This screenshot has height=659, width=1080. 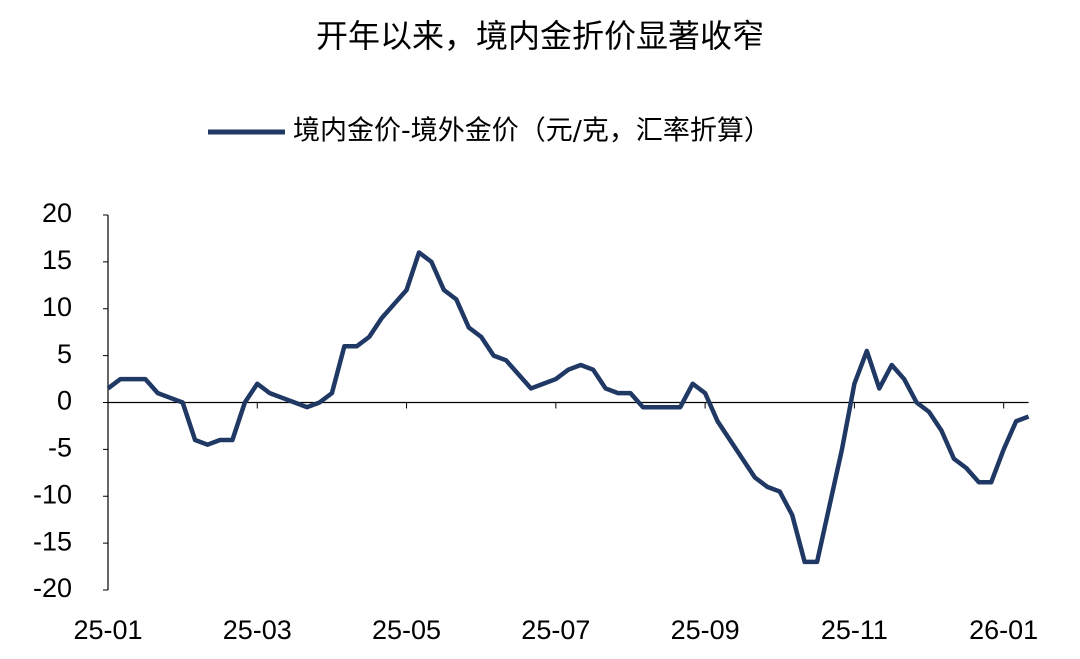 What do you see at coordinates (60, 448) in the screenshot?
I see `y-tick-label: -5` at bounding box center [60, 448].